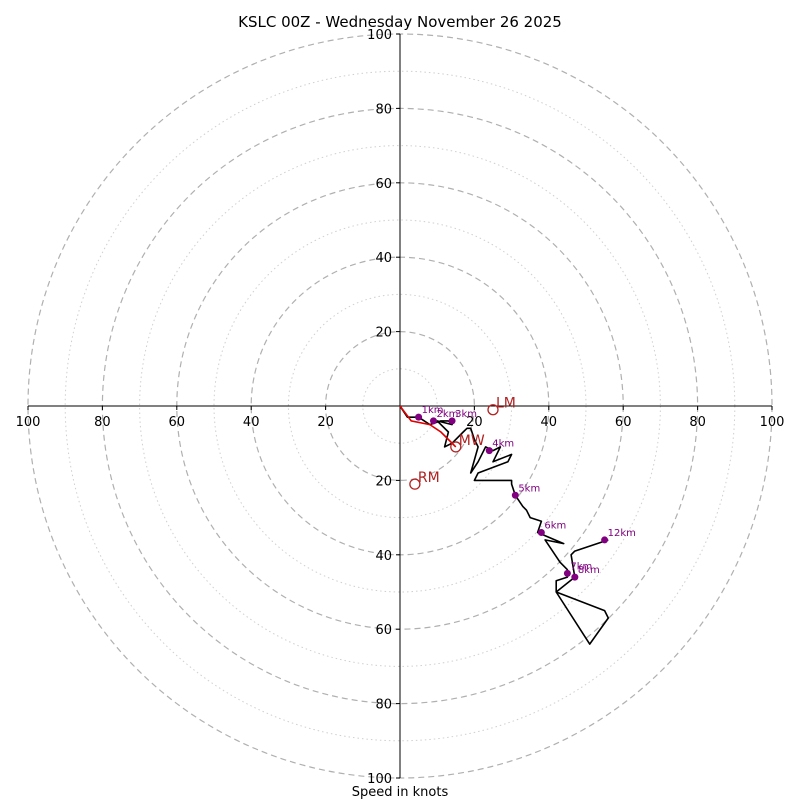 The image size is (800, 800). I want to click on tick-label-right: 100, so click(772, 422).